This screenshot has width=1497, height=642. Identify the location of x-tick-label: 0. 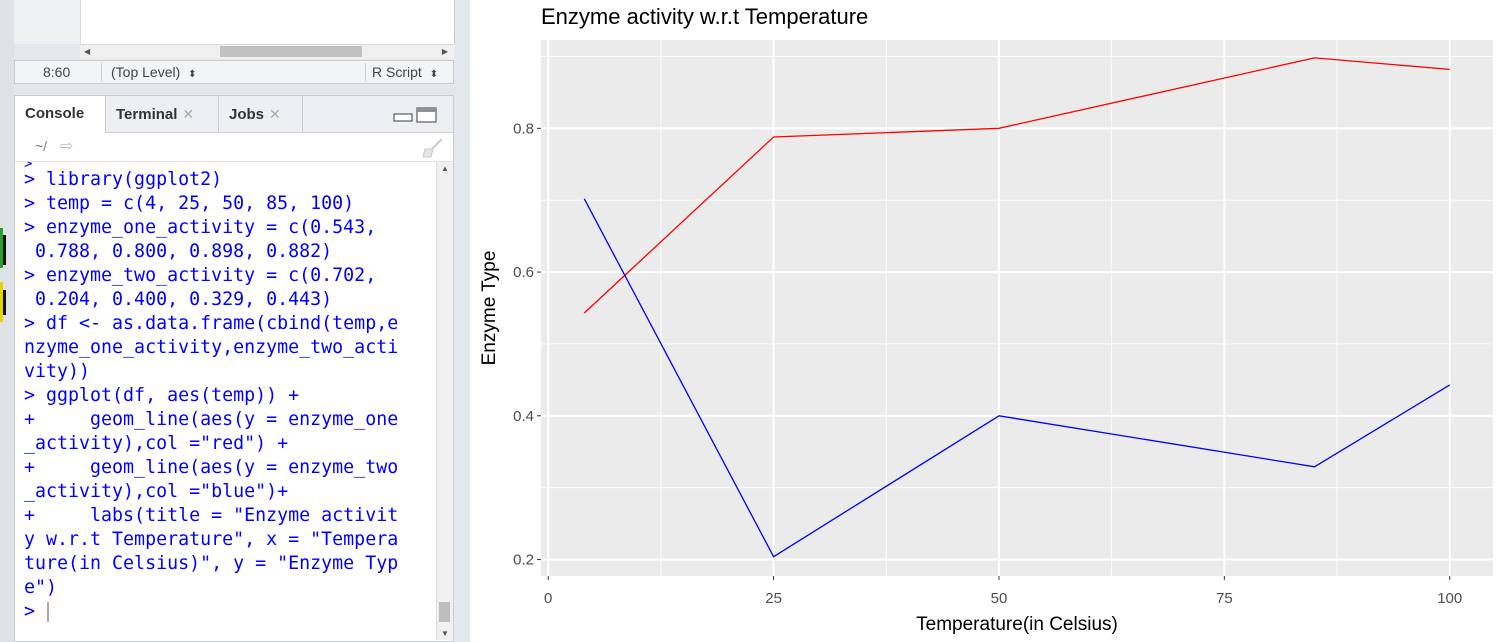
(548, 598).